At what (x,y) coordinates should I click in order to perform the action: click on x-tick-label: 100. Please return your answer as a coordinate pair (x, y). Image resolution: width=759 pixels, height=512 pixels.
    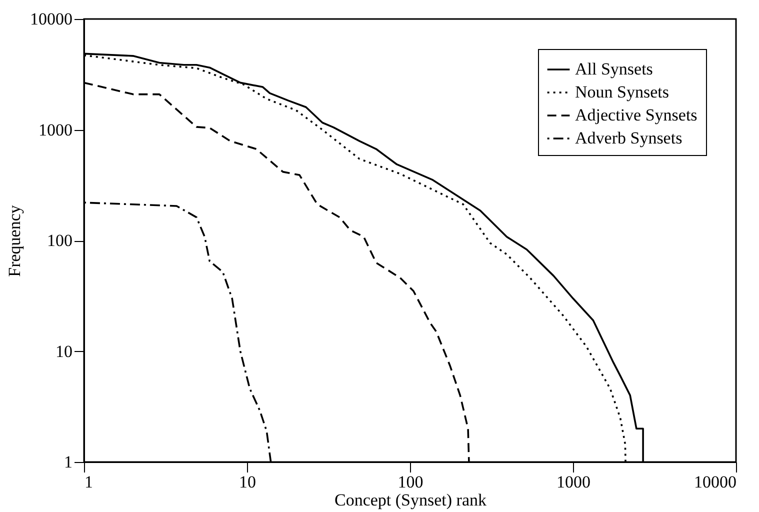
    Looking at the image, I should click on (411, 482).